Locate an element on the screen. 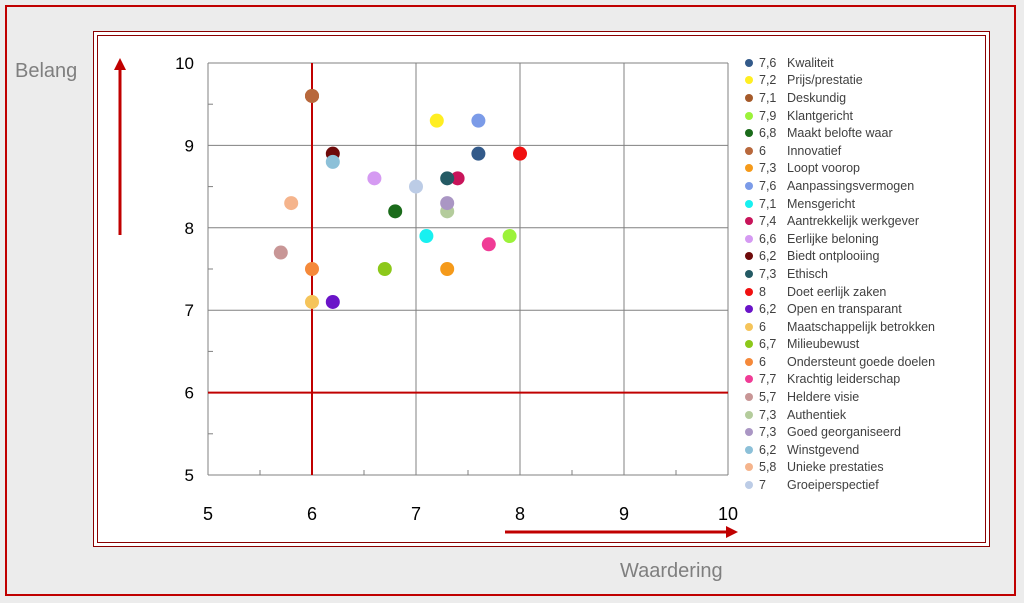 This screenshot has height=603, width=1024. legend-value: 7,7 is located at coordinates (768, 379).